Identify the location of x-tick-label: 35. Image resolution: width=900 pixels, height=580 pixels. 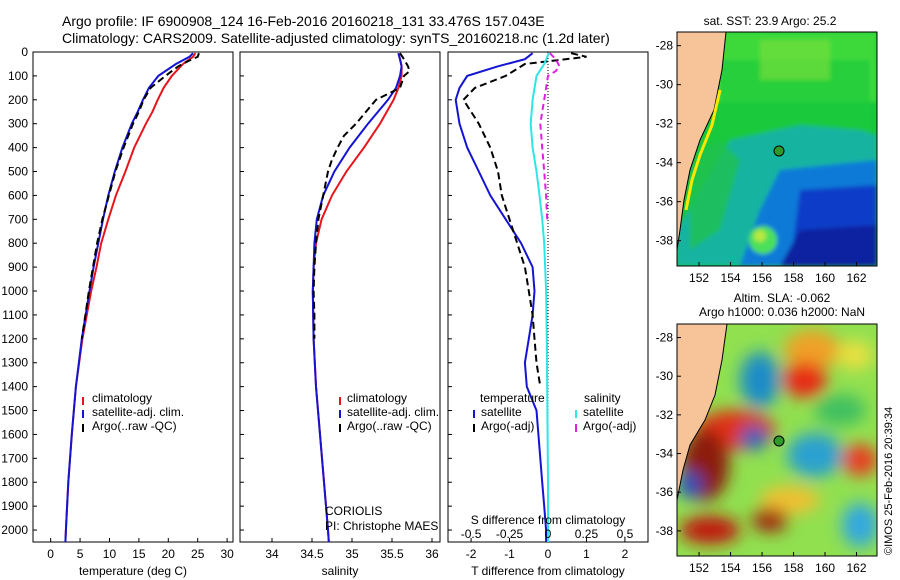
(352, 554).